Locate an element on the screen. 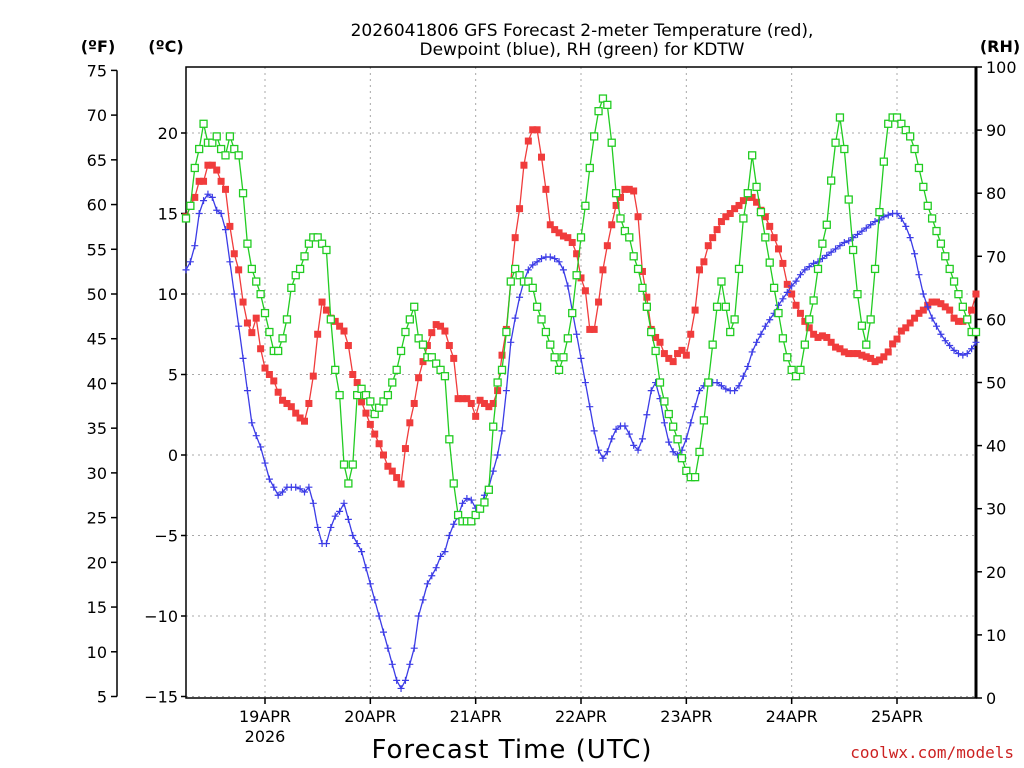  rh-tick-label: 10 is located at coordinates (996, 635).